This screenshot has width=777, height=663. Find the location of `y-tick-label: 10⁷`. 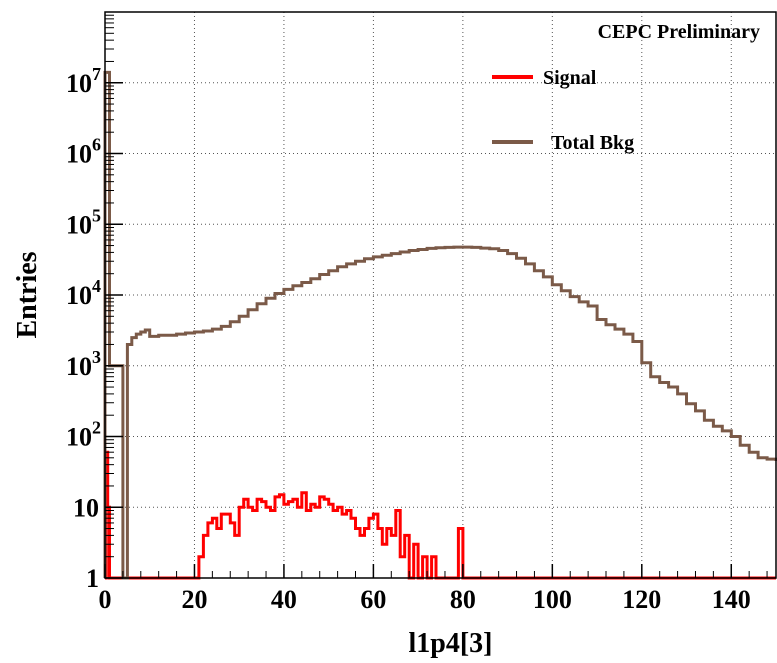

y-tick-label: 10⁷ is located at coordinates (83, 81).